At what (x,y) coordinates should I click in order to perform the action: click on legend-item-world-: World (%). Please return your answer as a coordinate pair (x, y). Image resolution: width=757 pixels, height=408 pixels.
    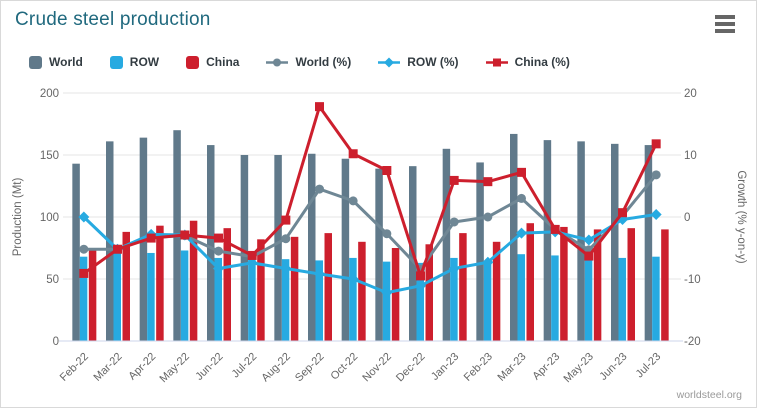
    Looking at the image, I should click on (308, 62).